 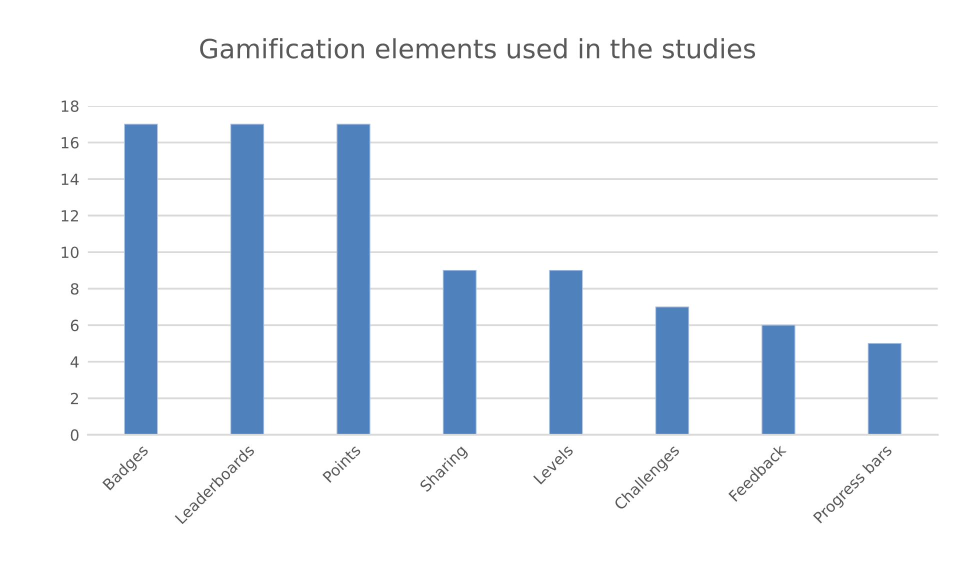 What do you see at coordinates (70, 106) in the screenshot?
I see `y-tick-label: 18` at bounding box center [70, 106].